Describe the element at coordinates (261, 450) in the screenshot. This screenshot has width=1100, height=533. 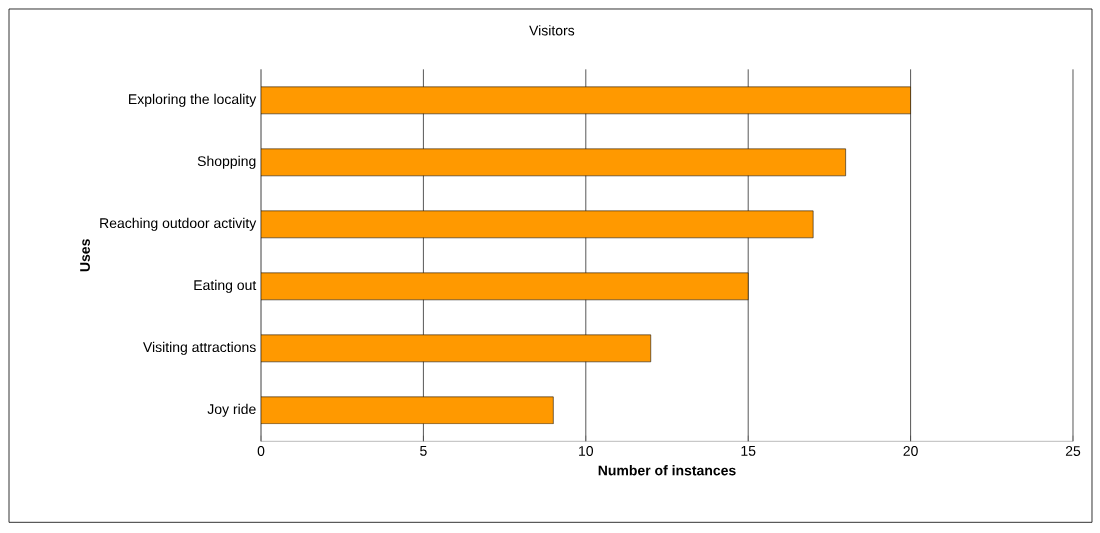
I see `x-tick-label: 0` at that location.